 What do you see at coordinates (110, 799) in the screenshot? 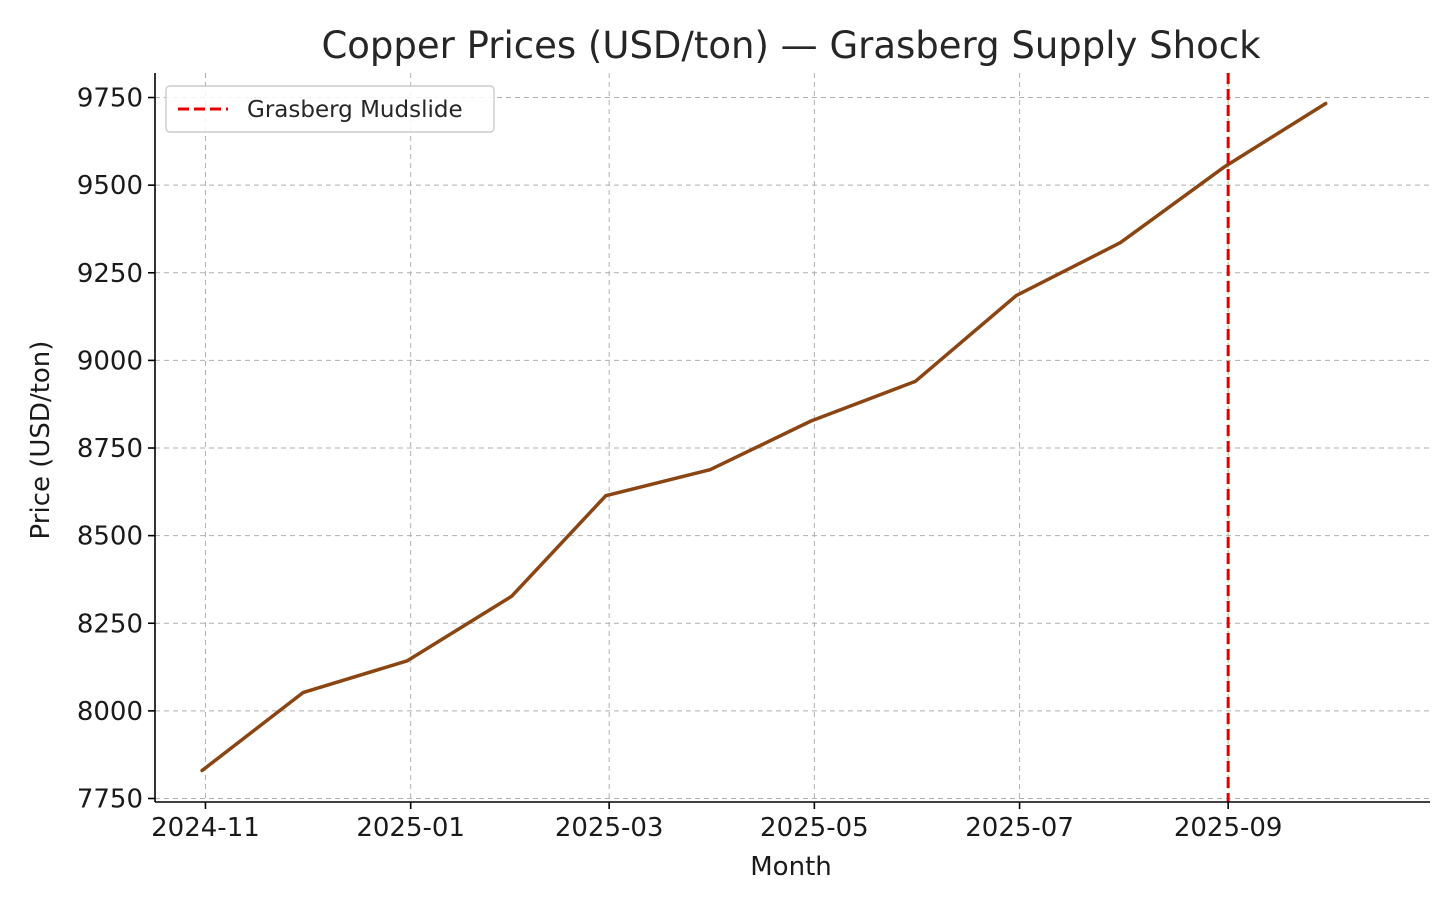
I see `y-tick-label: 7750` at bounding box center [110, 799].